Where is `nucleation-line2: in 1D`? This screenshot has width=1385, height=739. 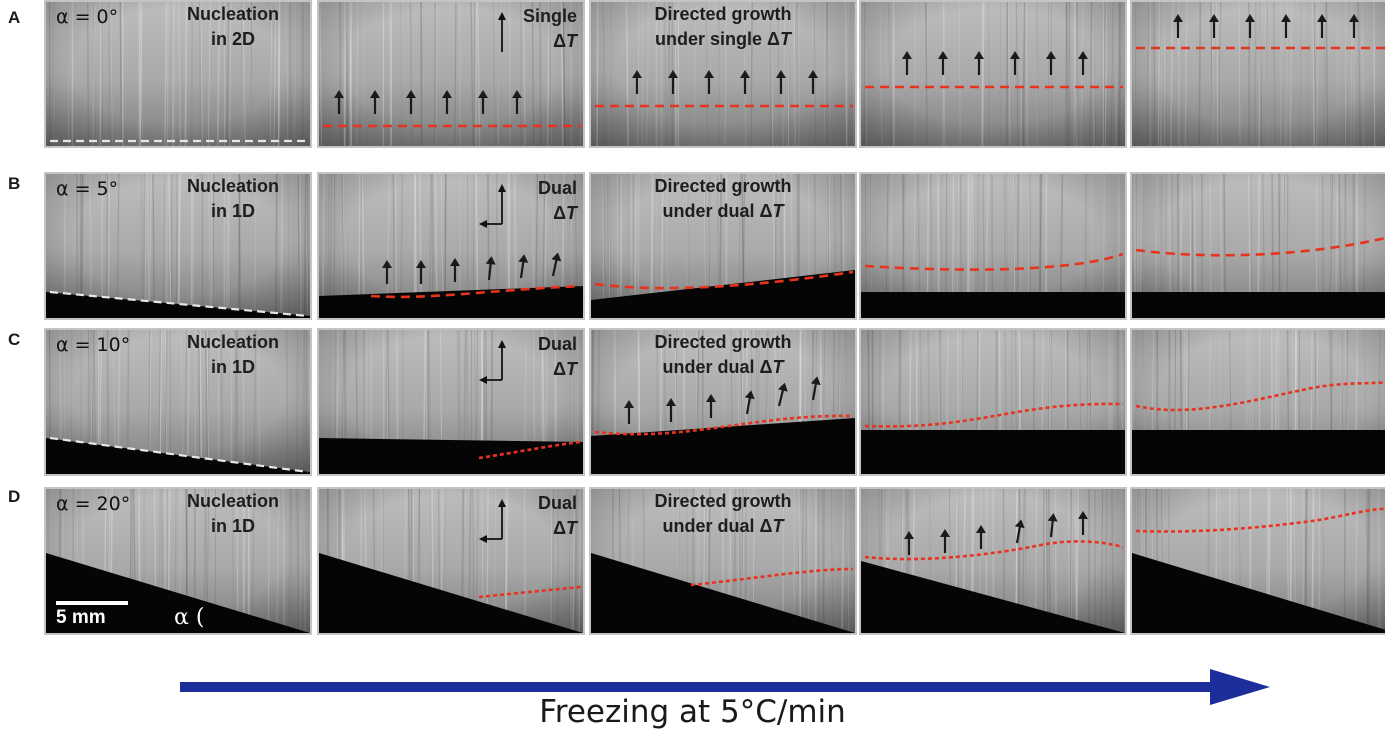 nucleation-line2: in 1D is located at coordinates (232, 526).